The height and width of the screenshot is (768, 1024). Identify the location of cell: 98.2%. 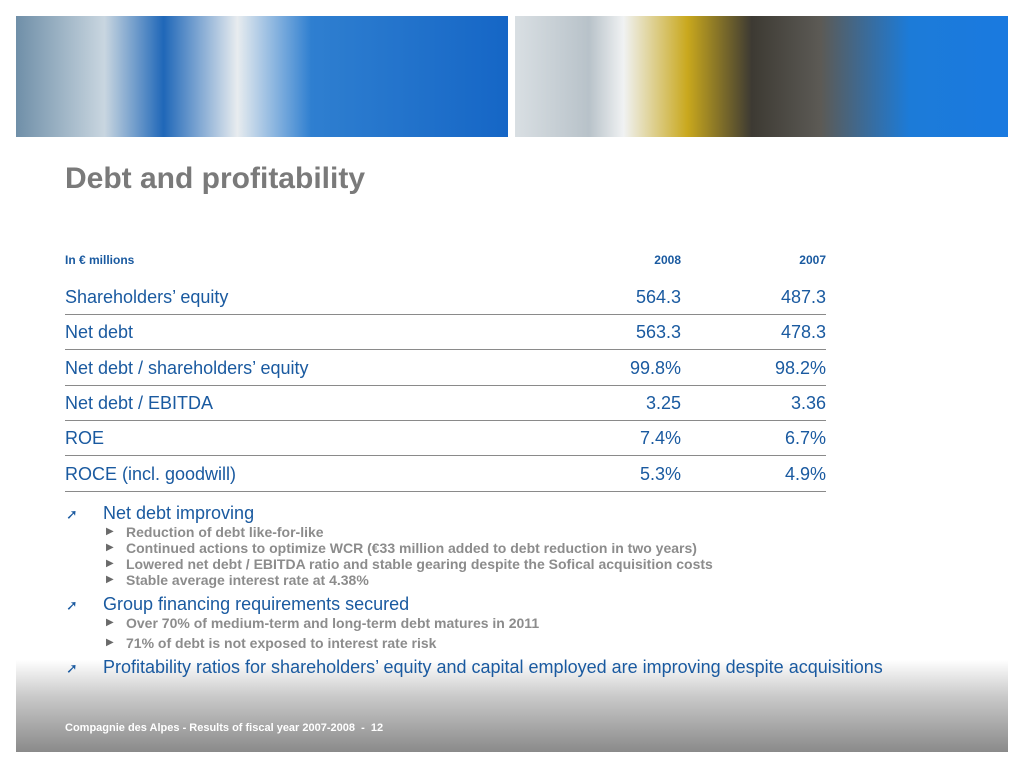
(800, 367).